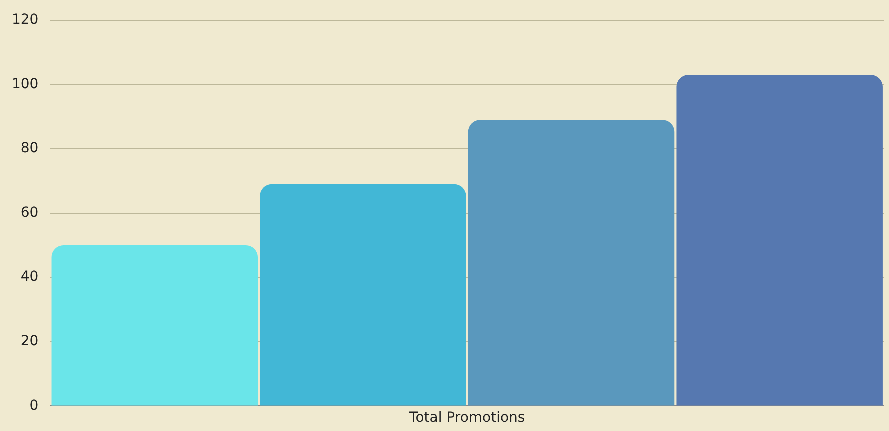 The image size is (889, 431). What do you see at coordinates (29, 148) in the screenshot?
I see `y-tick-label: 80` at bounding box center [29, 148].